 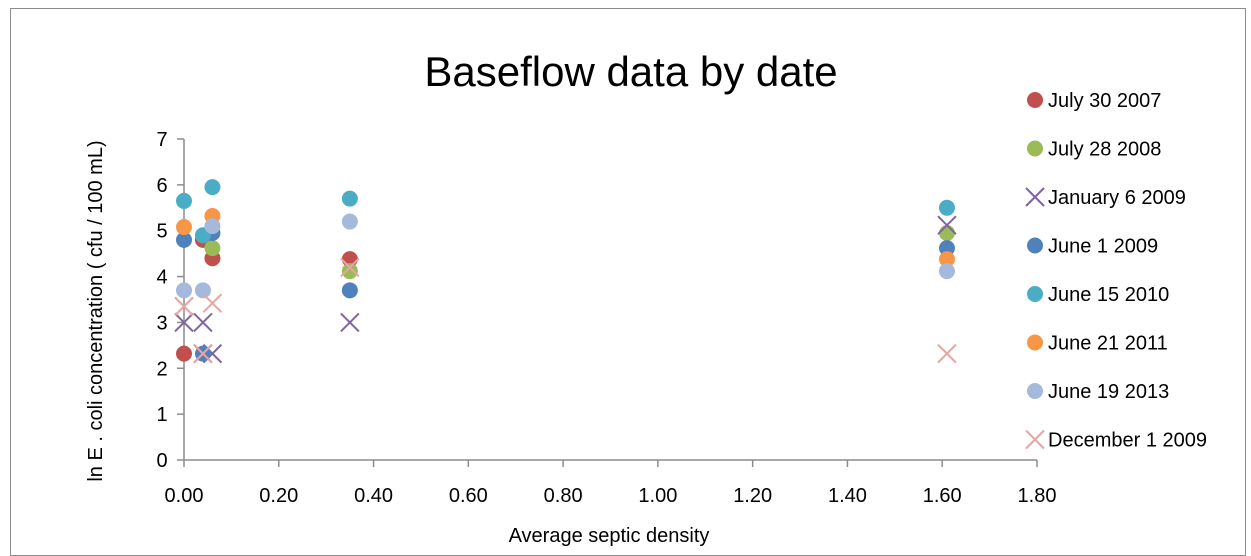 What do you see at coordinates (1103, 247) in the screenshot?
I see `legend-label: June 1 2009` at bounding box center [1103, 247].